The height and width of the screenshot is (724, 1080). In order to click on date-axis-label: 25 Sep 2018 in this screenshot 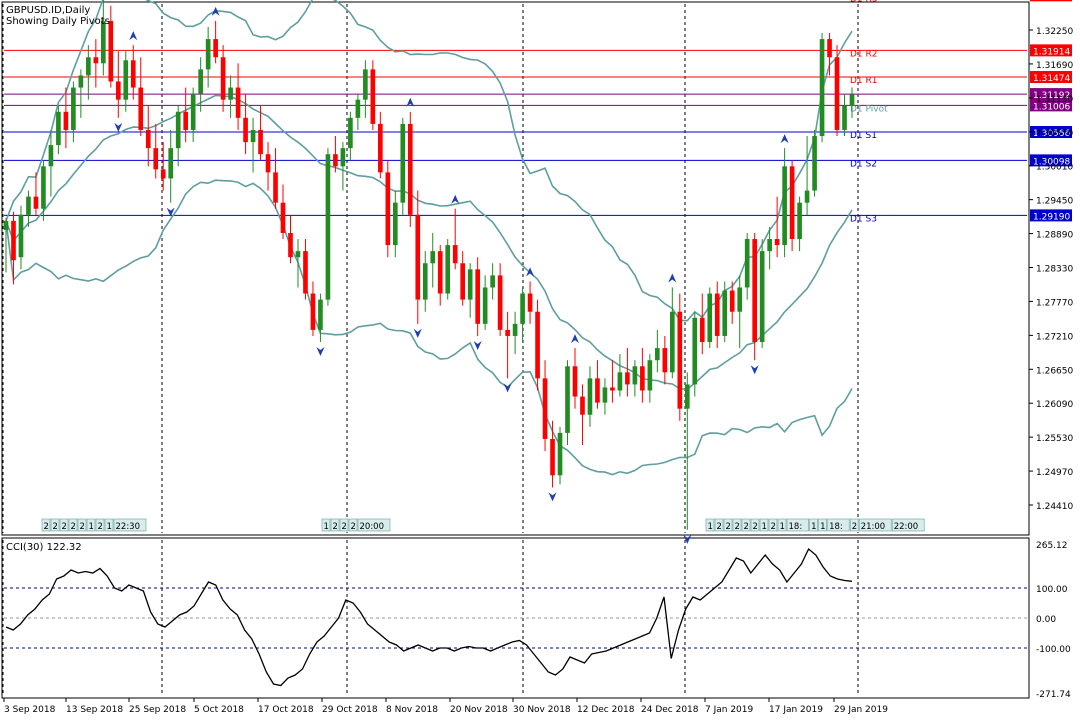, I will do `click(157, 710)`.